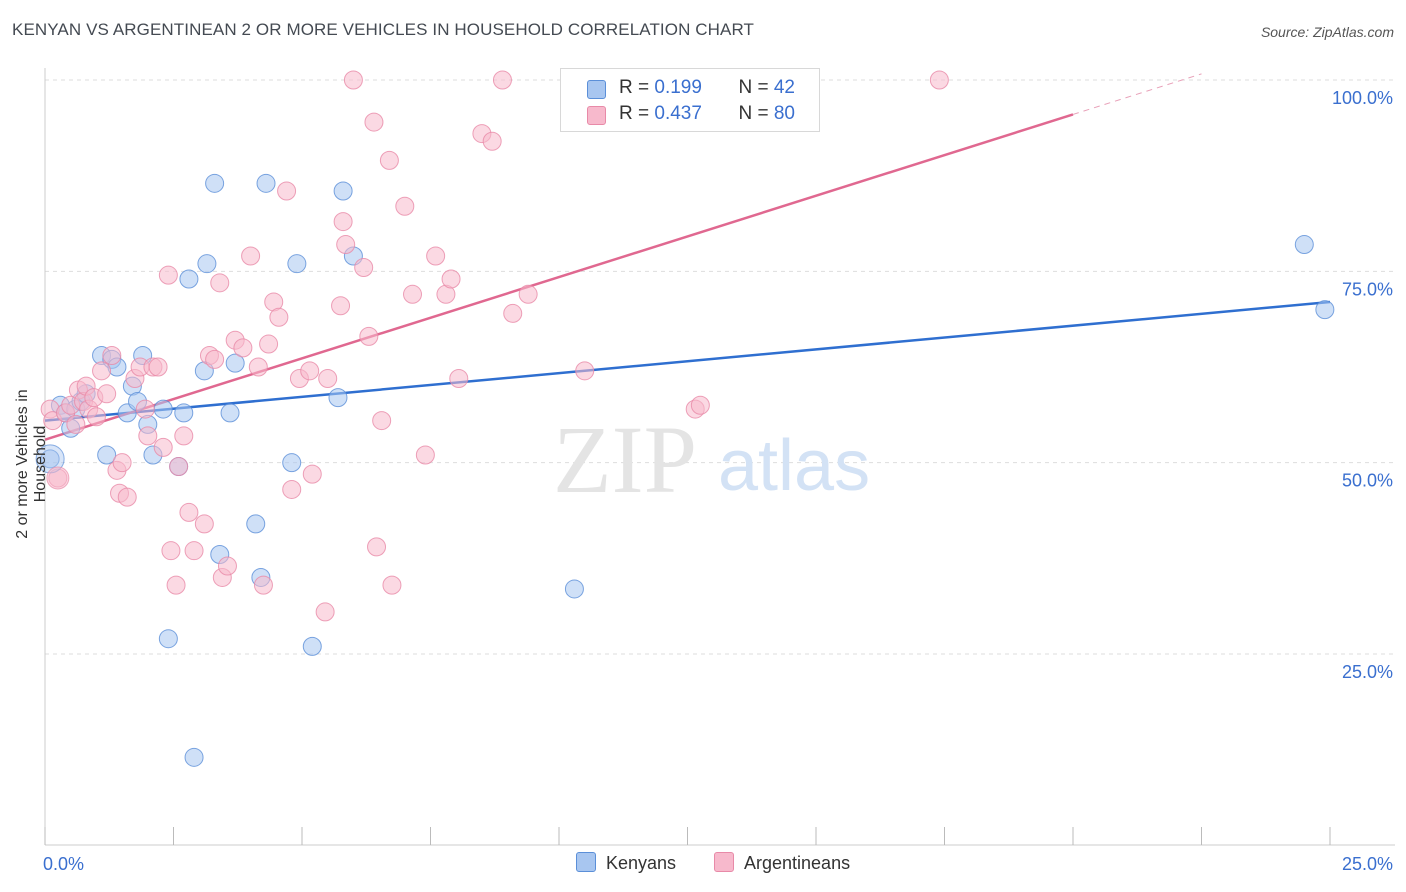 Image resolution: width=1406 pixels, height=892 pixels. Describe the element at coordinates (596, 89) in the screenshot. I see `kenyan-swatch` at that location.